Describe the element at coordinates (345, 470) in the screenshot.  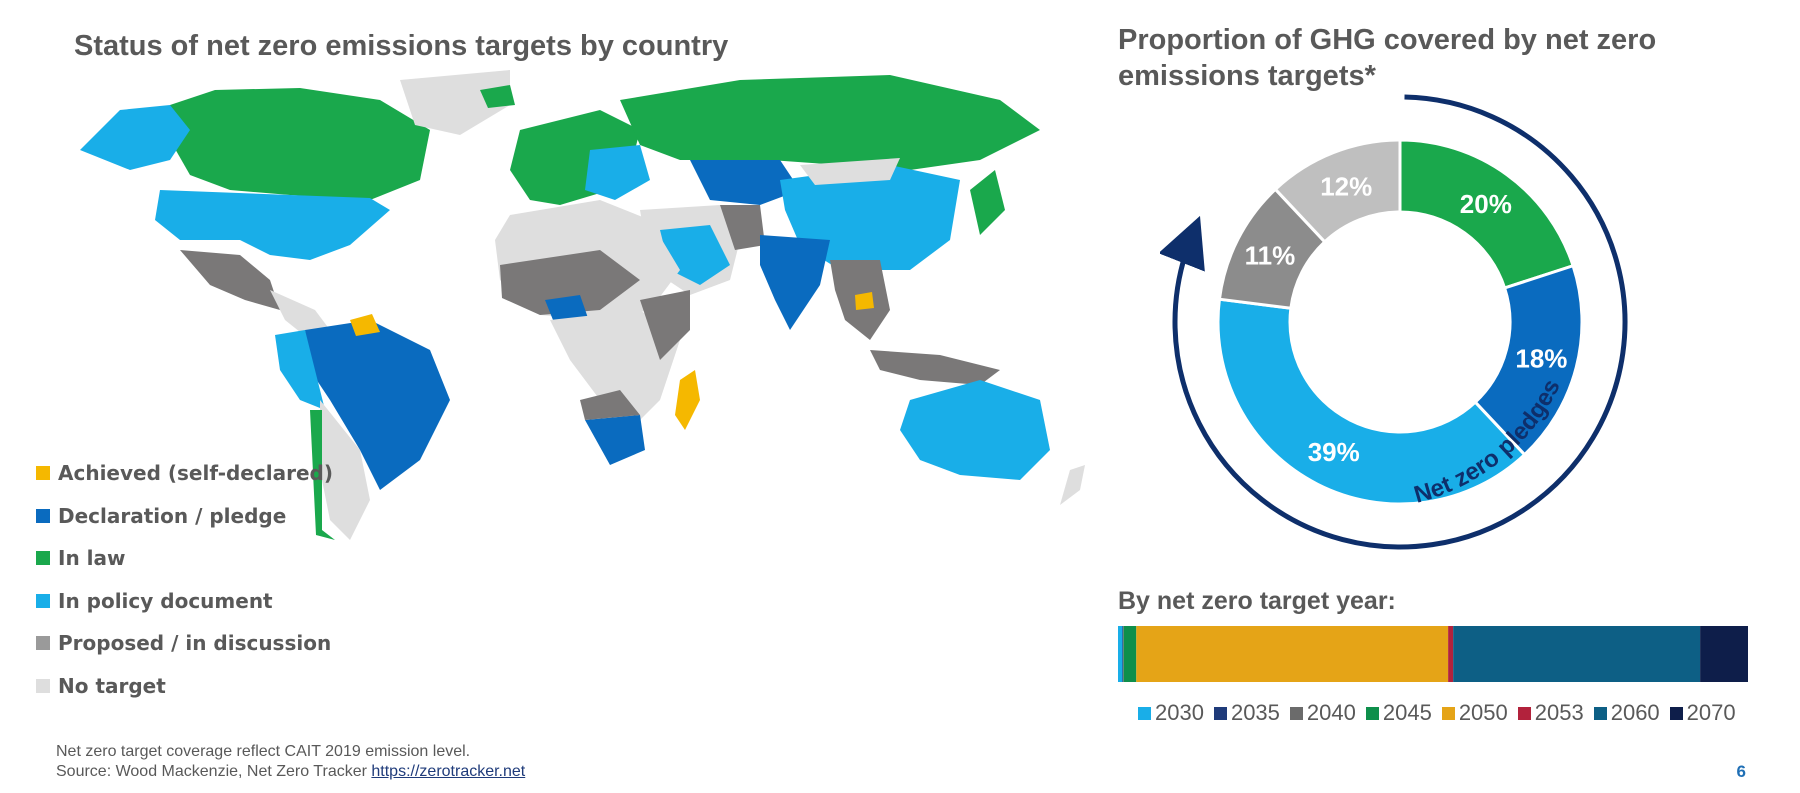
I see `map-region-chile-argentina` at that location.